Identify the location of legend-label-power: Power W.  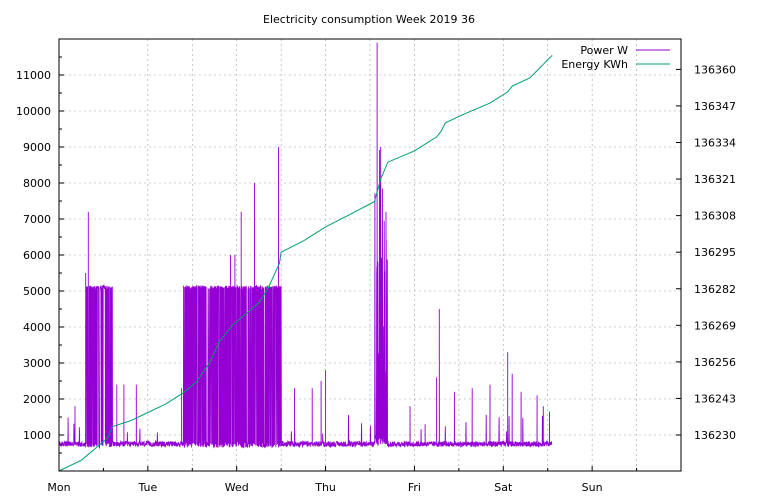
(604, 50).